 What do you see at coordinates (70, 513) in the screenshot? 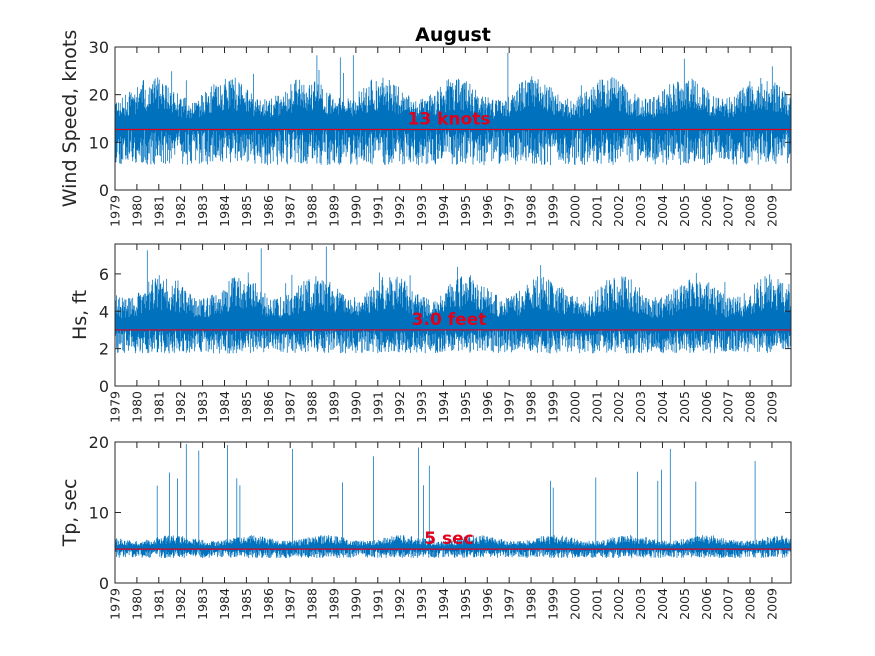
I see `y-axis-label: Tp, sec` at bounding box center [70, 513].